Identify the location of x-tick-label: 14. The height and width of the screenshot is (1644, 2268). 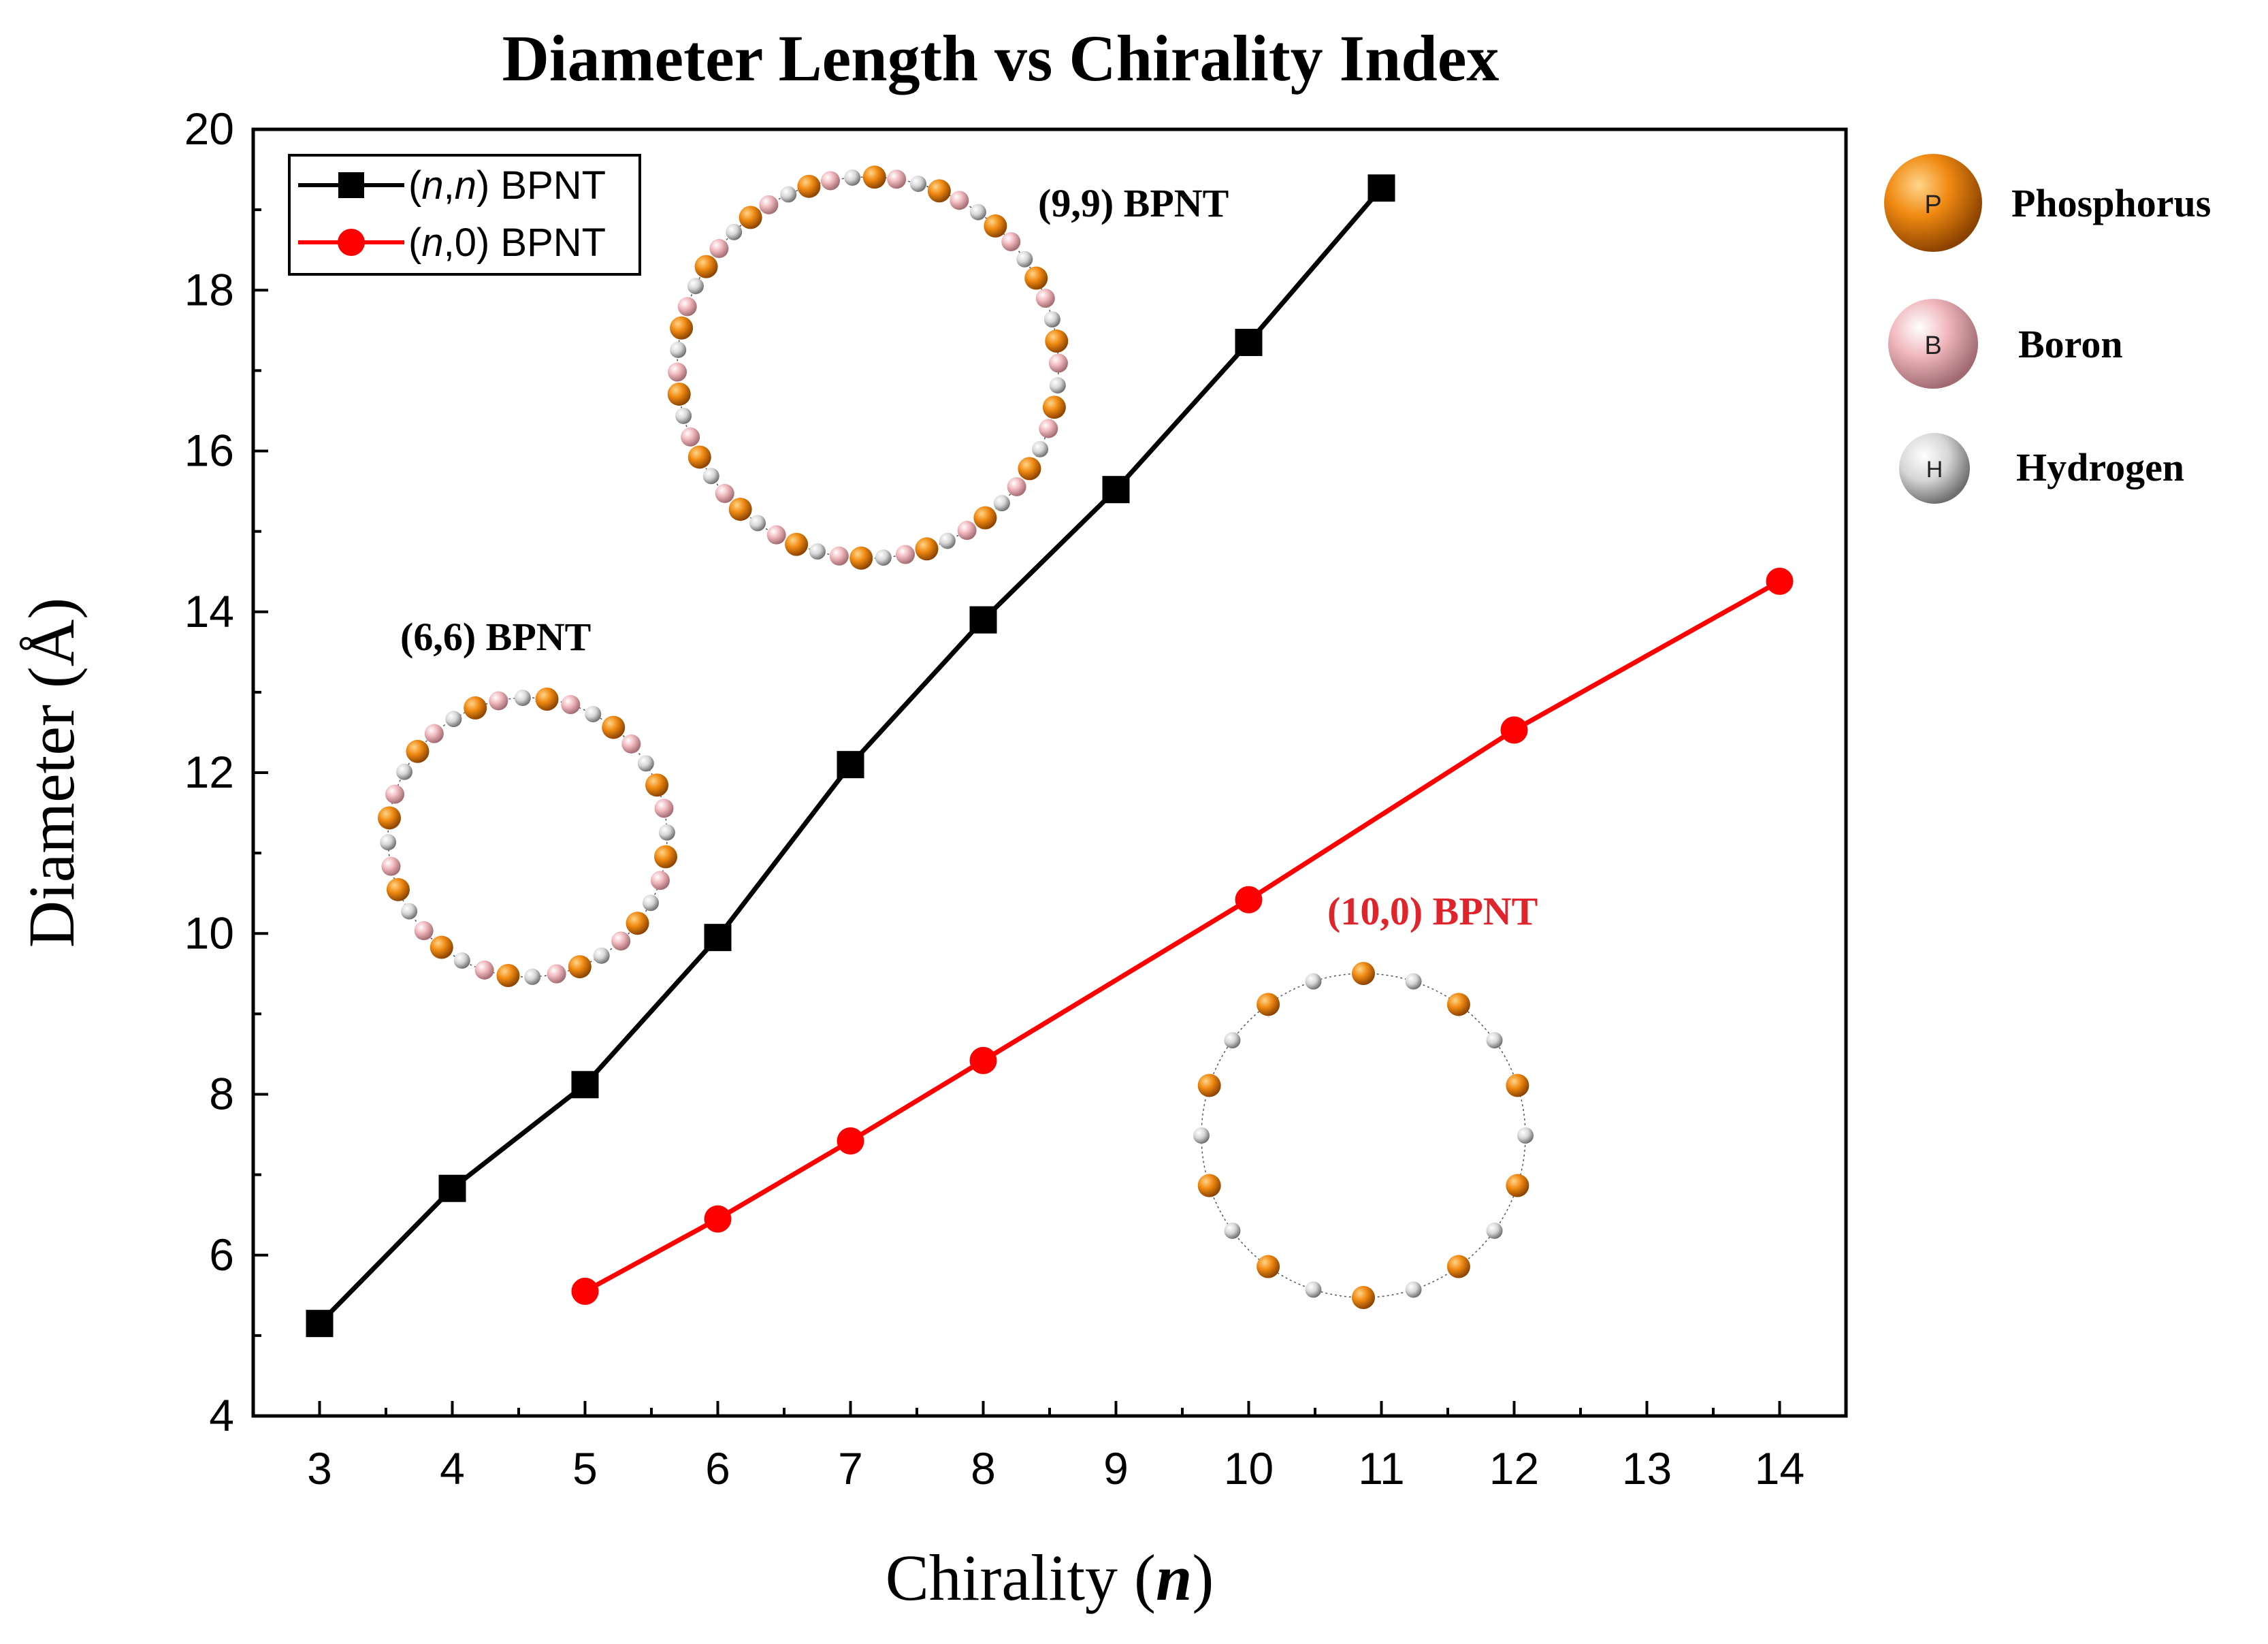
(1780, 1468).